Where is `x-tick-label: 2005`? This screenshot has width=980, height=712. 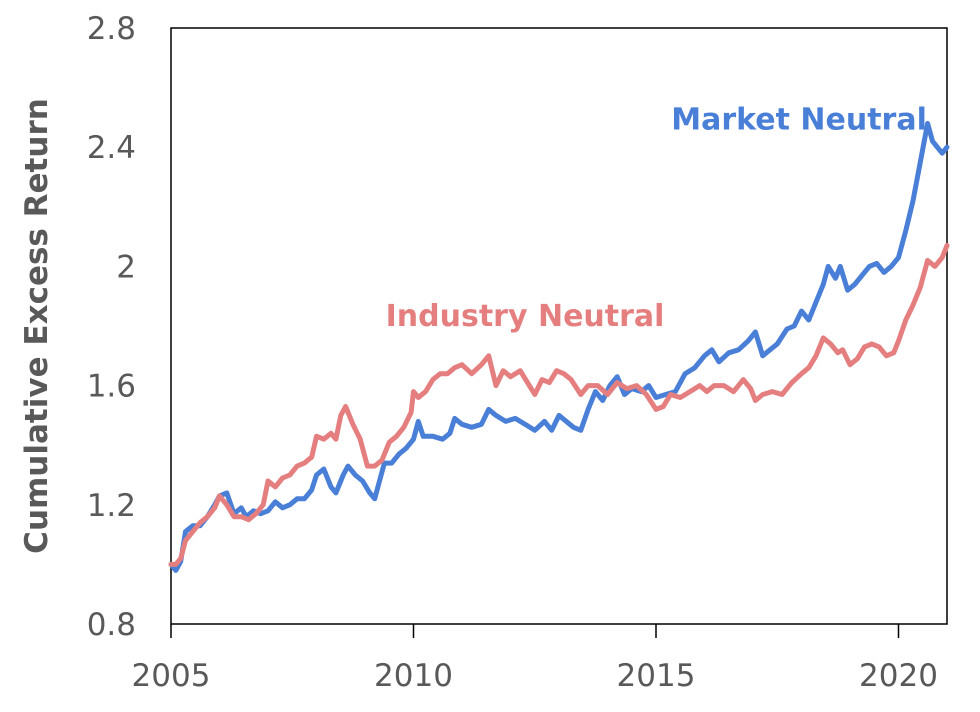
x-tick-label: 2005 is located at coordinates (171, 676).